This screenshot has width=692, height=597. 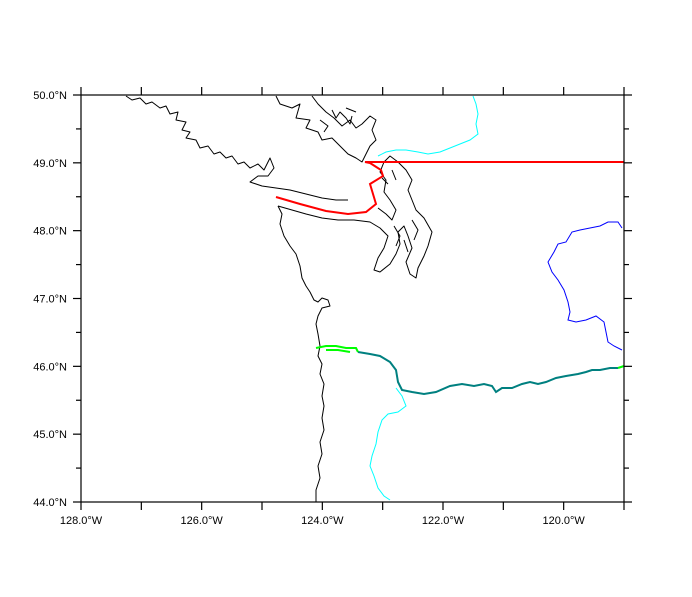 I want to click on oregon-coastline, so click(x=320, y=423).